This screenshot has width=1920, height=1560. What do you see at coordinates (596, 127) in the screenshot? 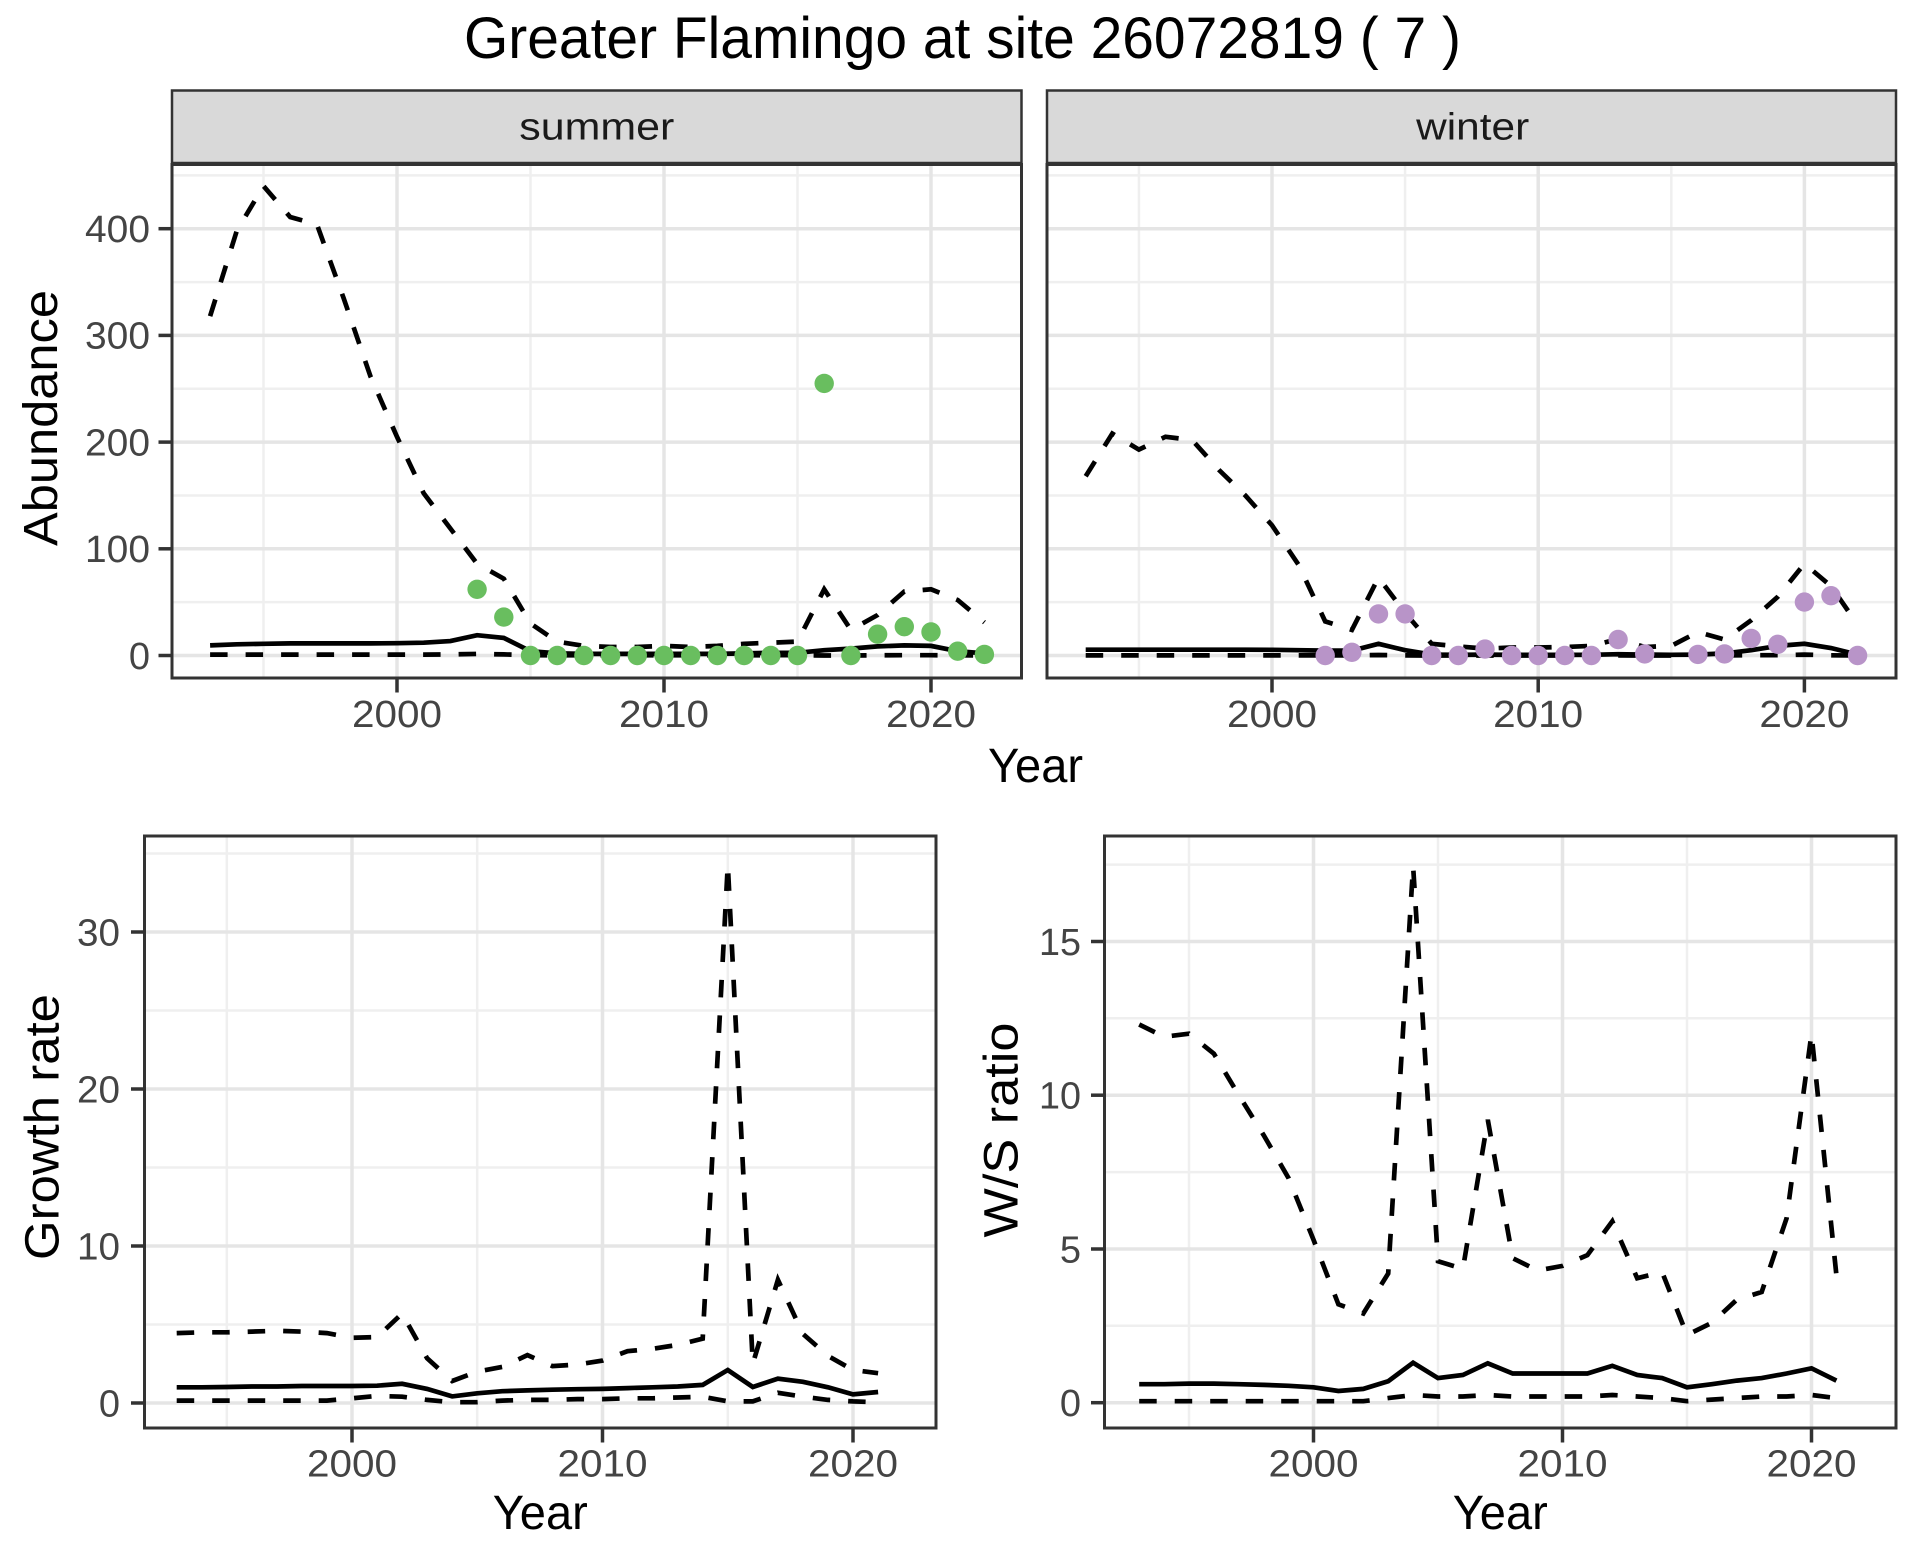
I see `svg-text: summer` at bounding box center [596, 127].